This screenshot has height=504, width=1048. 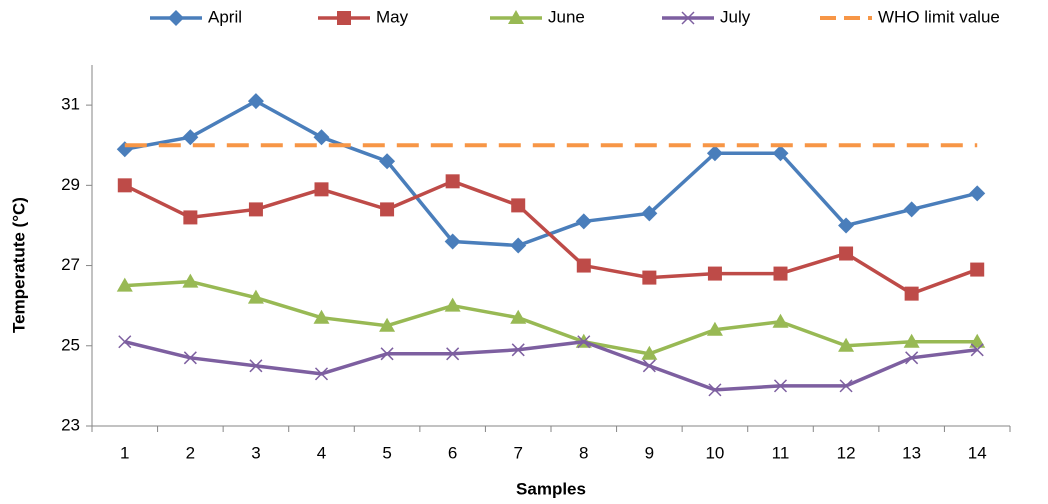 I want to click on x-tick-label: 5, so click(x=386, y=452).